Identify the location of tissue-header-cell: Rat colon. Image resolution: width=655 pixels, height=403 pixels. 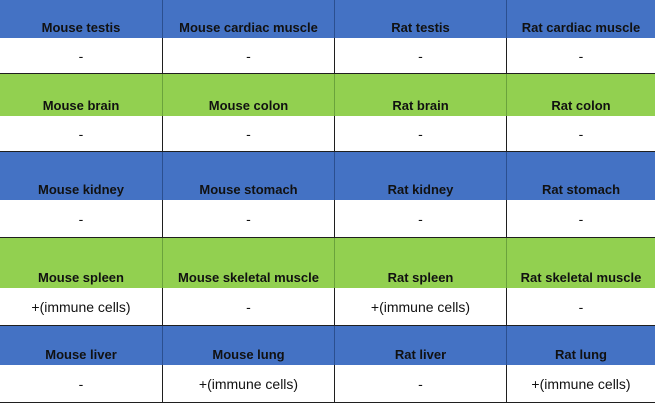
(580, 95).